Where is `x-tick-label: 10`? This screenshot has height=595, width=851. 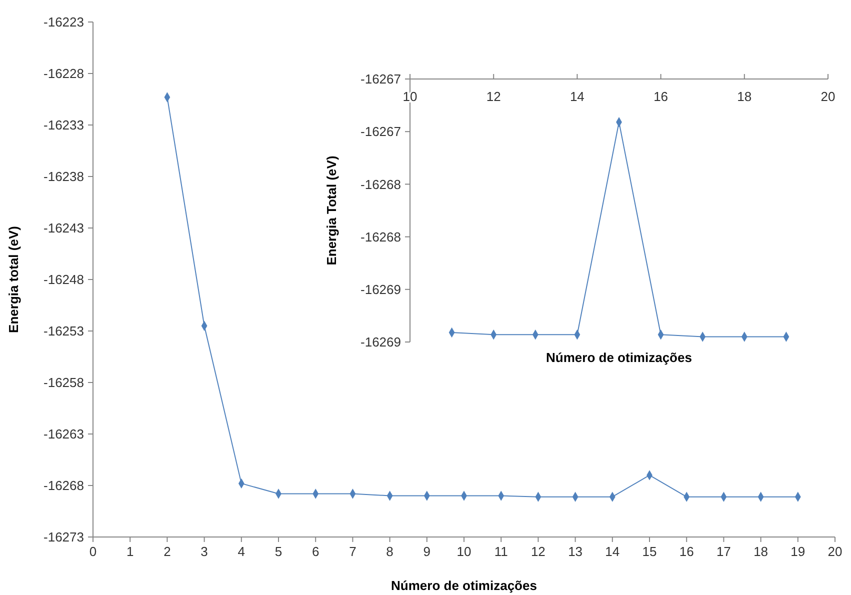 x-tick-label: 10 is located at coordinates (464, 551).